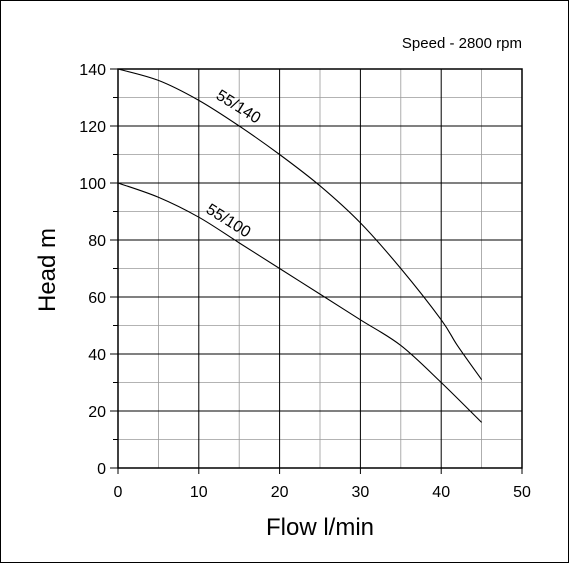 Image resolution: width=569 pixels, height=563 pixels. Describe the element at coordinates (322, 484) in the screenshot. I see `x-axis-ticks: 0 10 20 30 40 50` at that location.